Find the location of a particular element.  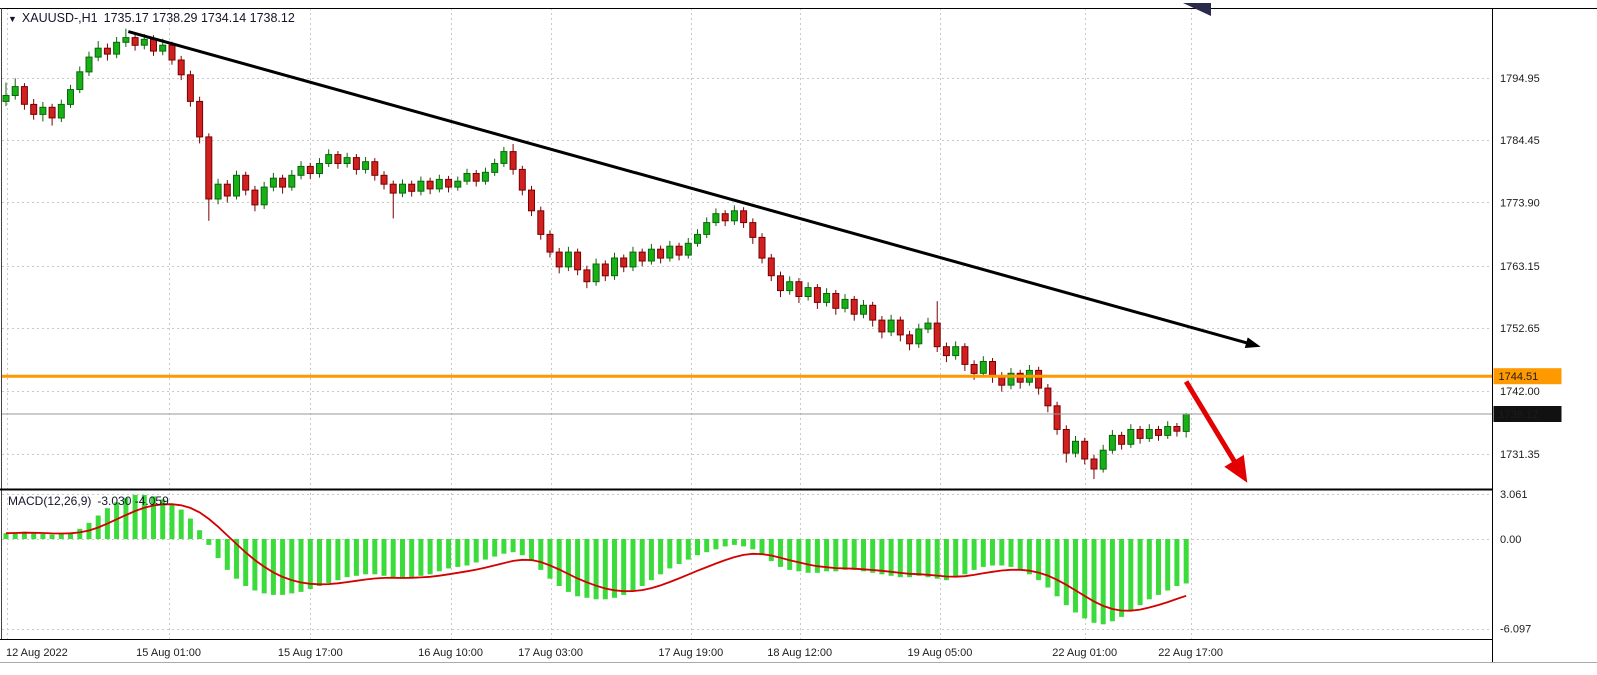

macd-indicator-label: MACD(12,26,9) -3.030 -4.059 is located at coordinates (91, 501).